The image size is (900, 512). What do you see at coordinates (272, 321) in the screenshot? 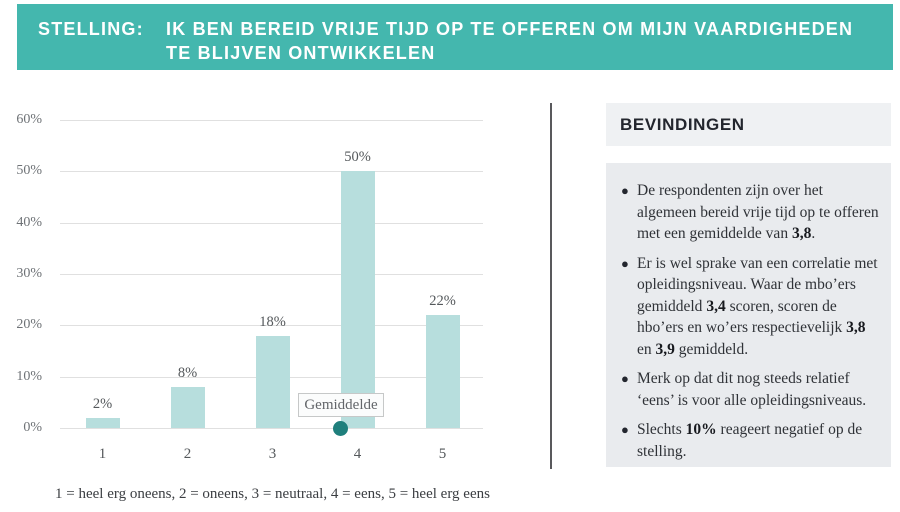
I see `bar-value-label: 18%` at bounding box center [272, 321].